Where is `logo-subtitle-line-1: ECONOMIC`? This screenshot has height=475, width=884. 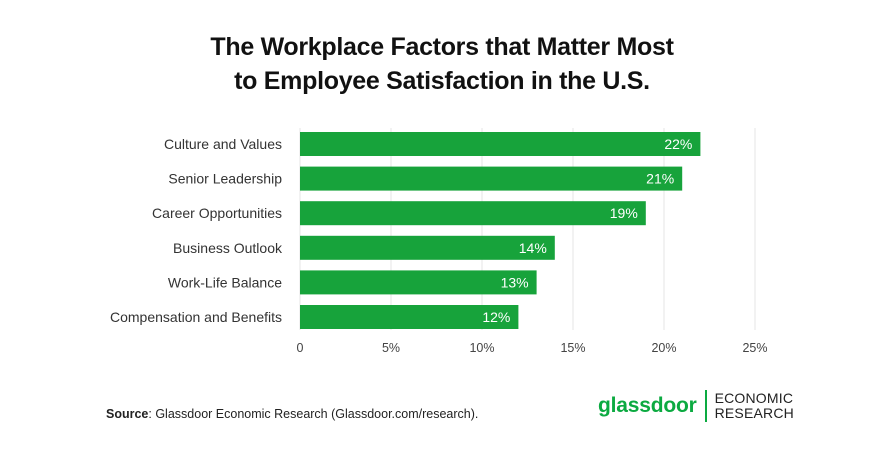 logo-subtitle-line-1: ECONOMIC is located at coordinates (754, 398).